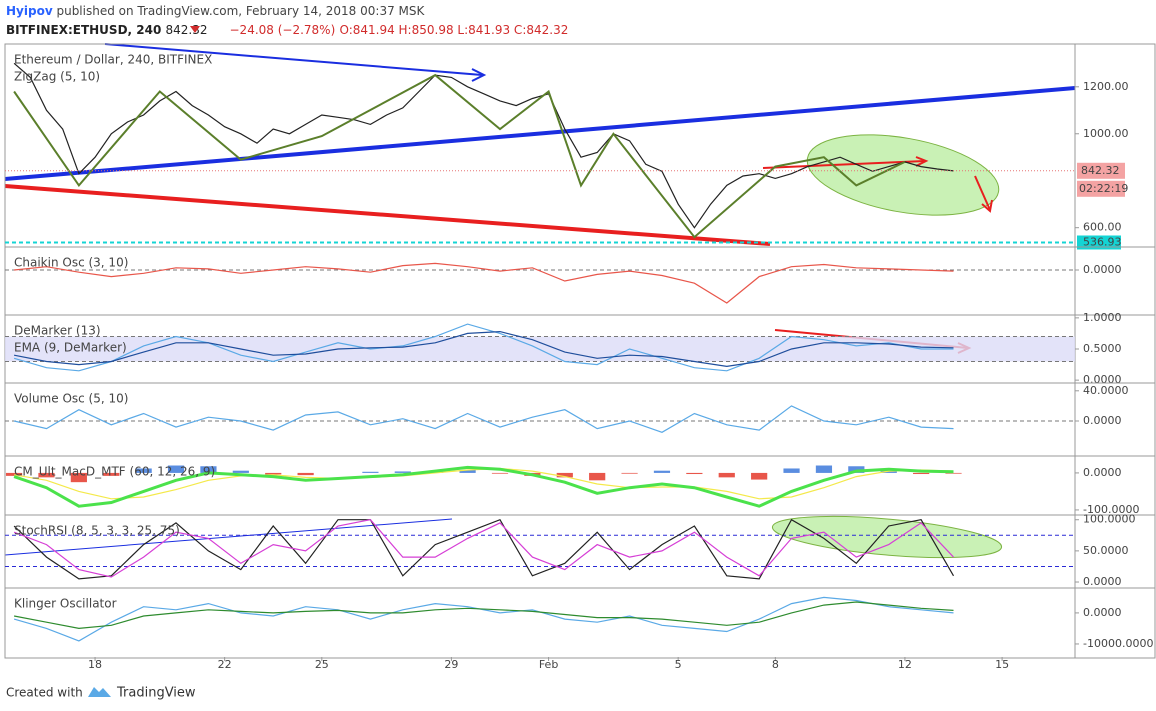 Image resolution: width=1156 pixels, height=711 pixels. What do you see at coordinates (97, 531) in the screenshot?
I see `pane-title: StochRSI (8, 5, 3, 3, 25, 75)` at bounding box center [97, 531].